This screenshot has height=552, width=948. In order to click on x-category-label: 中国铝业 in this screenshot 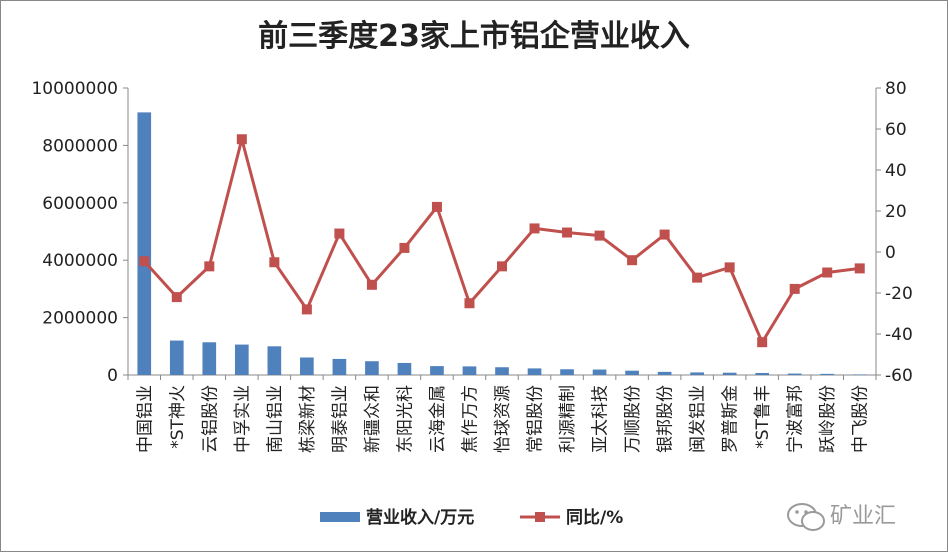, I will do `click(145, 419)`.